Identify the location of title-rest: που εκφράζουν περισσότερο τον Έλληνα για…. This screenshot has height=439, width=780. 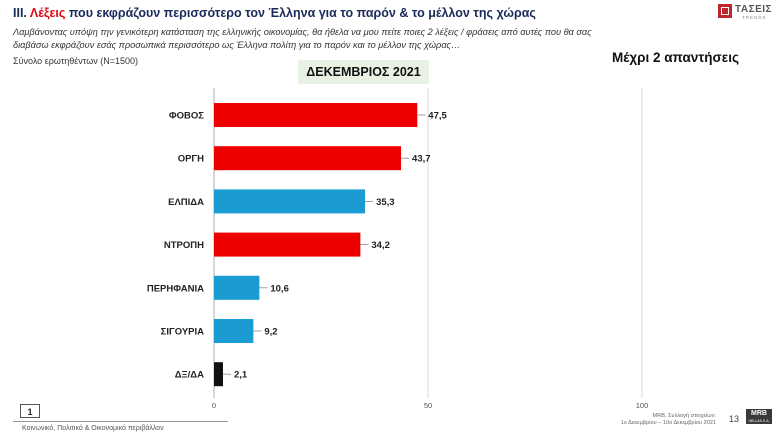
(300, 13).